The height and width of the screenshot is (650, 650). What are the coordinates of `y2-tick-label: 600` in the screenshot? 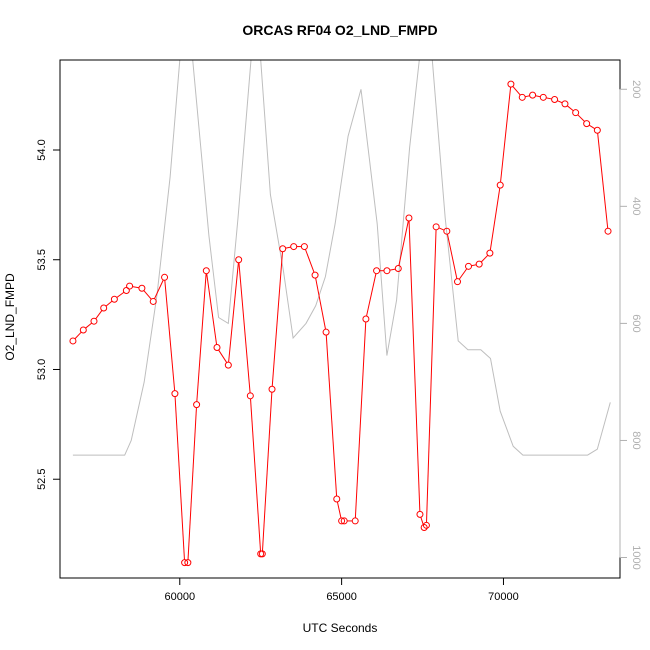 It's located at (636, 323).